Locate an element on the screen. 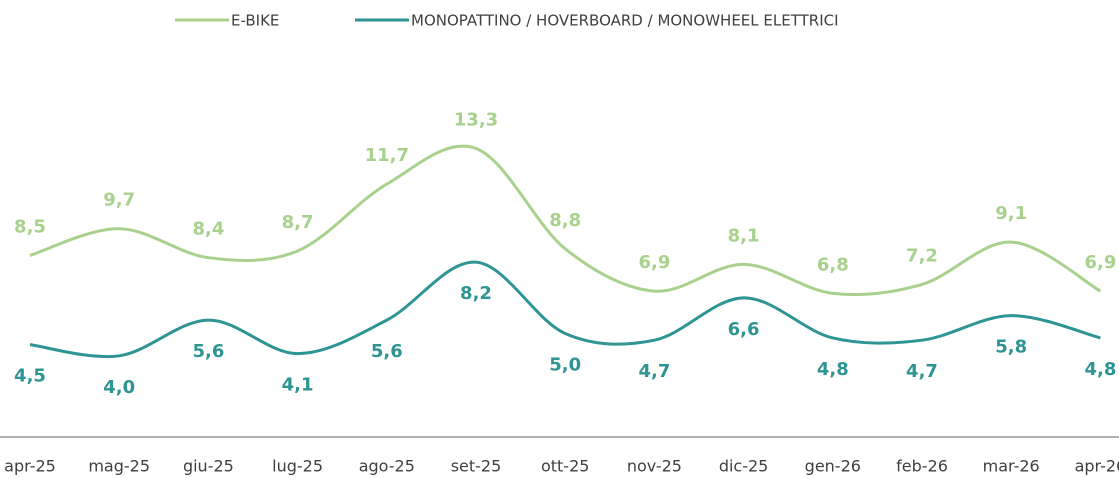 This screenshot has height=478, width=1119. legend-label: E-BIKE is located at coordinates (255, 21).